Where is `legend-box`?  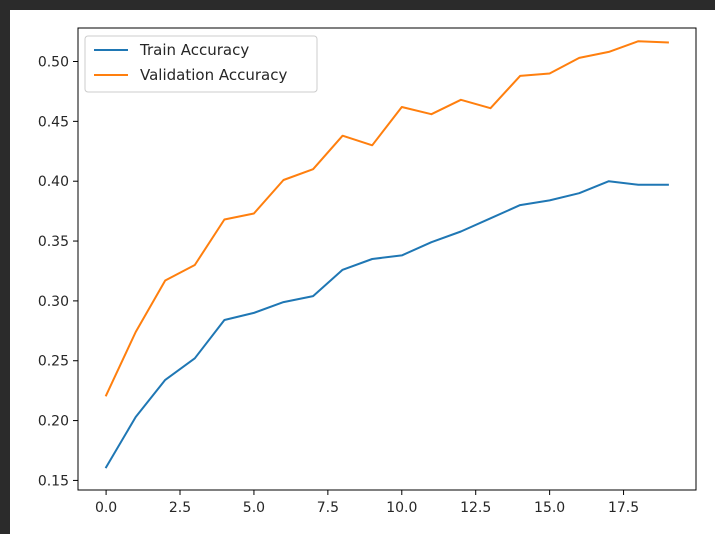 legend-box is located at coordinates (201, 64).